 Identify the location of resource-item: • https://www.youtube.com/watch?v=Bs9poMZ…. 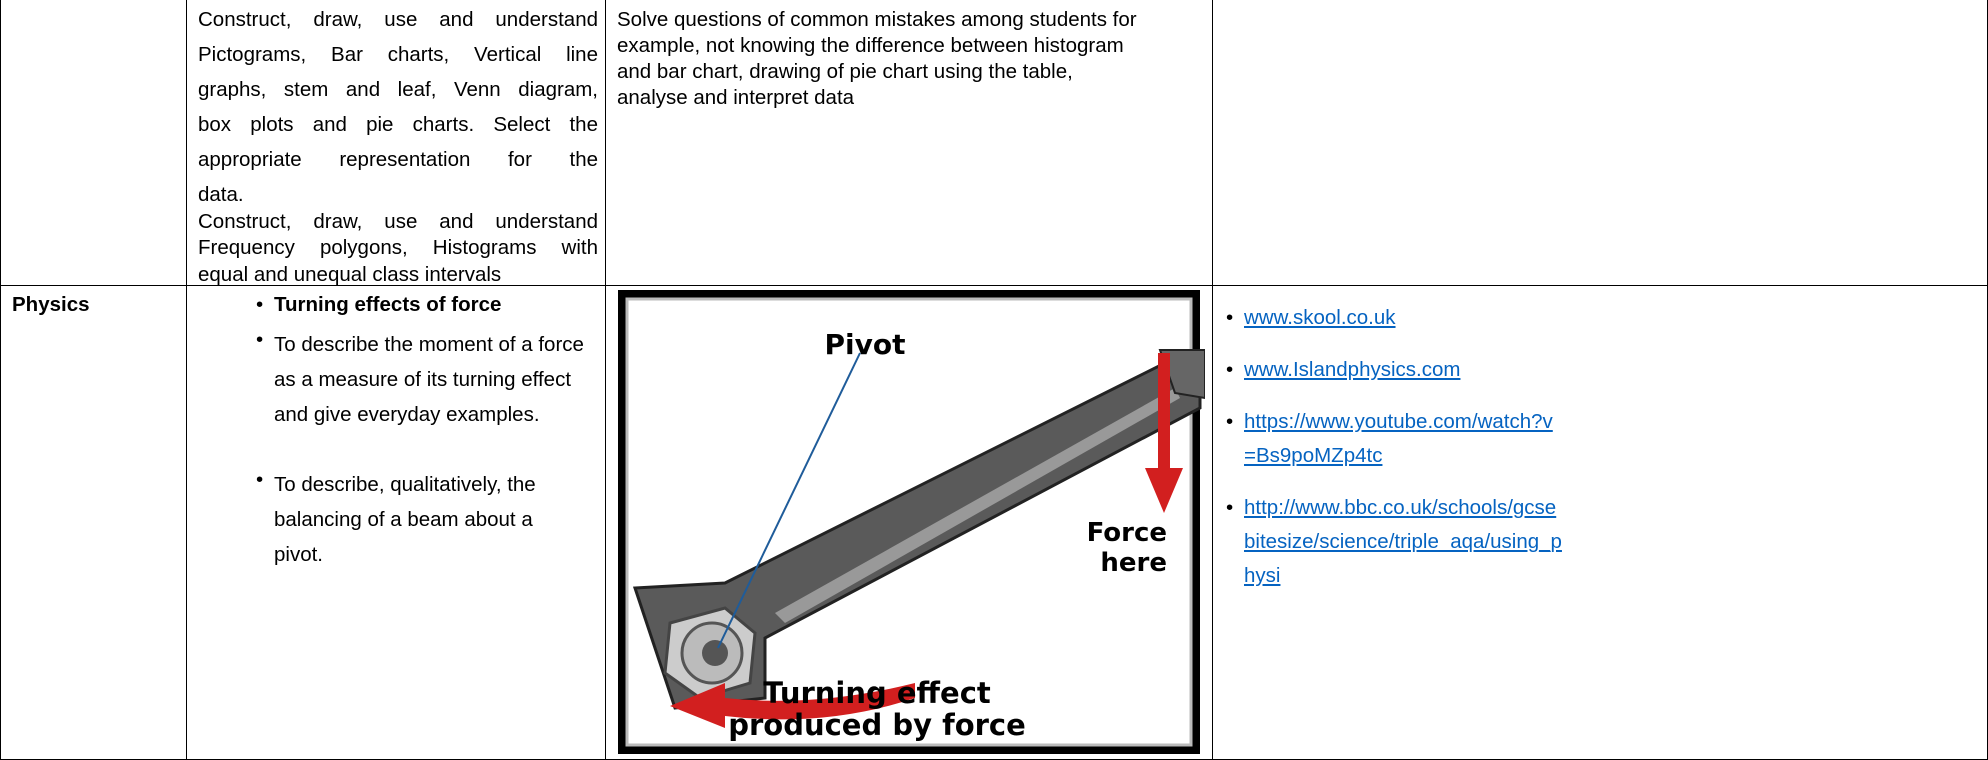
(1402, 439).